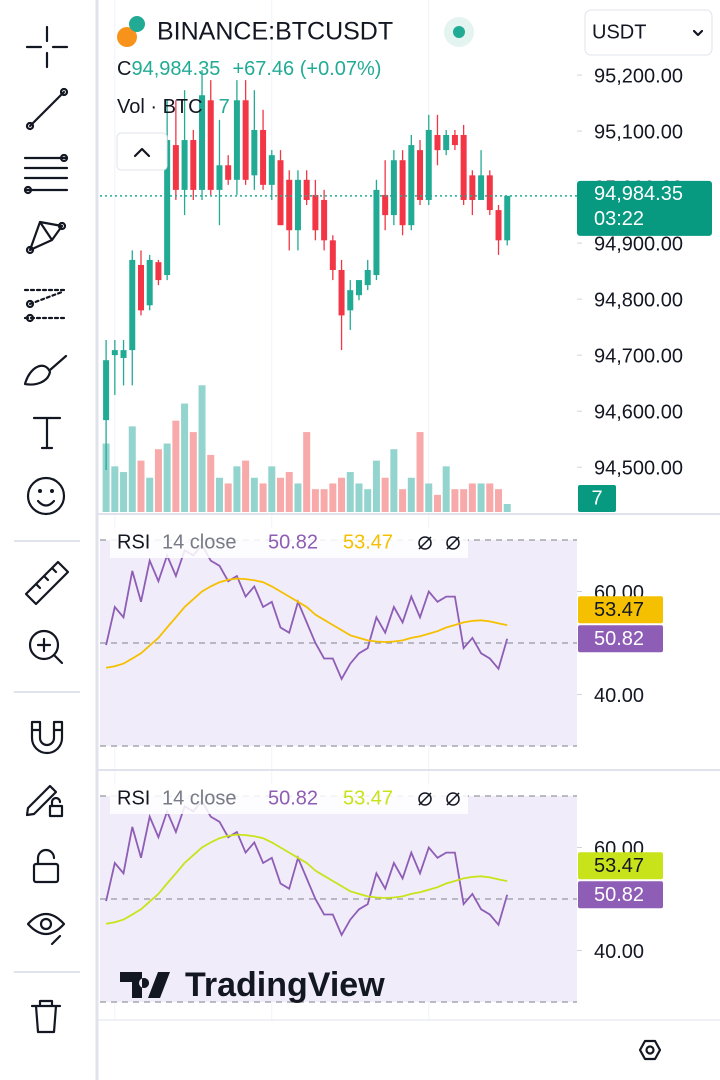 This screenshot has width=720, height=1080. What do you see at coordinates (47, 433) in the screenshot?
I see `text-tool` at bounding box center [47, 433].